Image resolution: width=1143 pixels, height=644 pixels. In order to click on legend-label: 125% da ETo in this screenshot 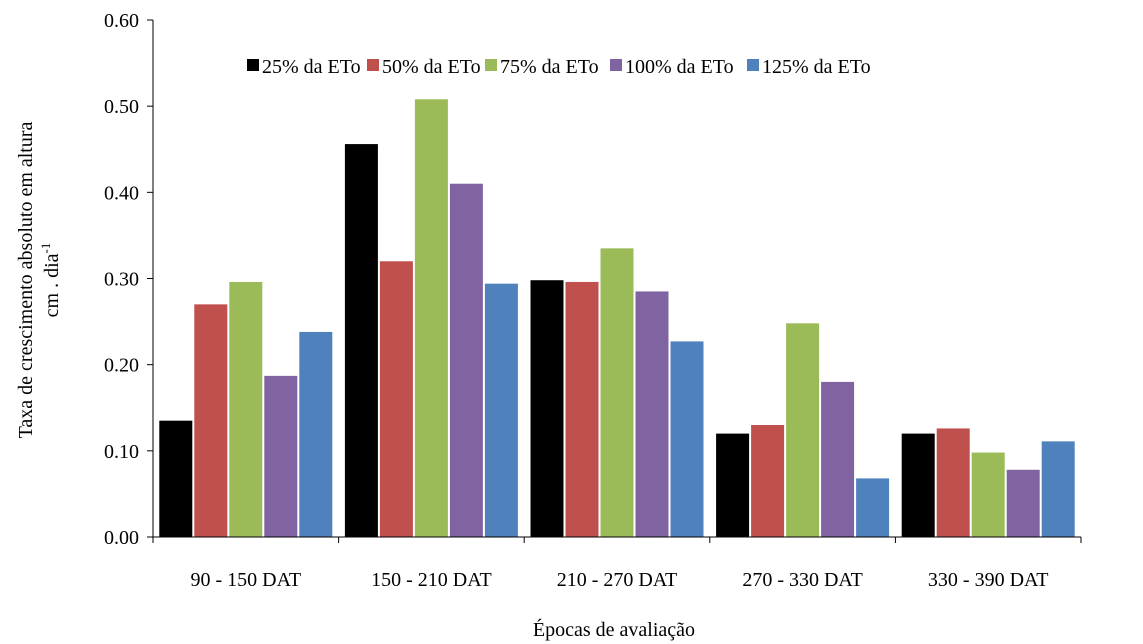, I will do `click(816, 67)`.